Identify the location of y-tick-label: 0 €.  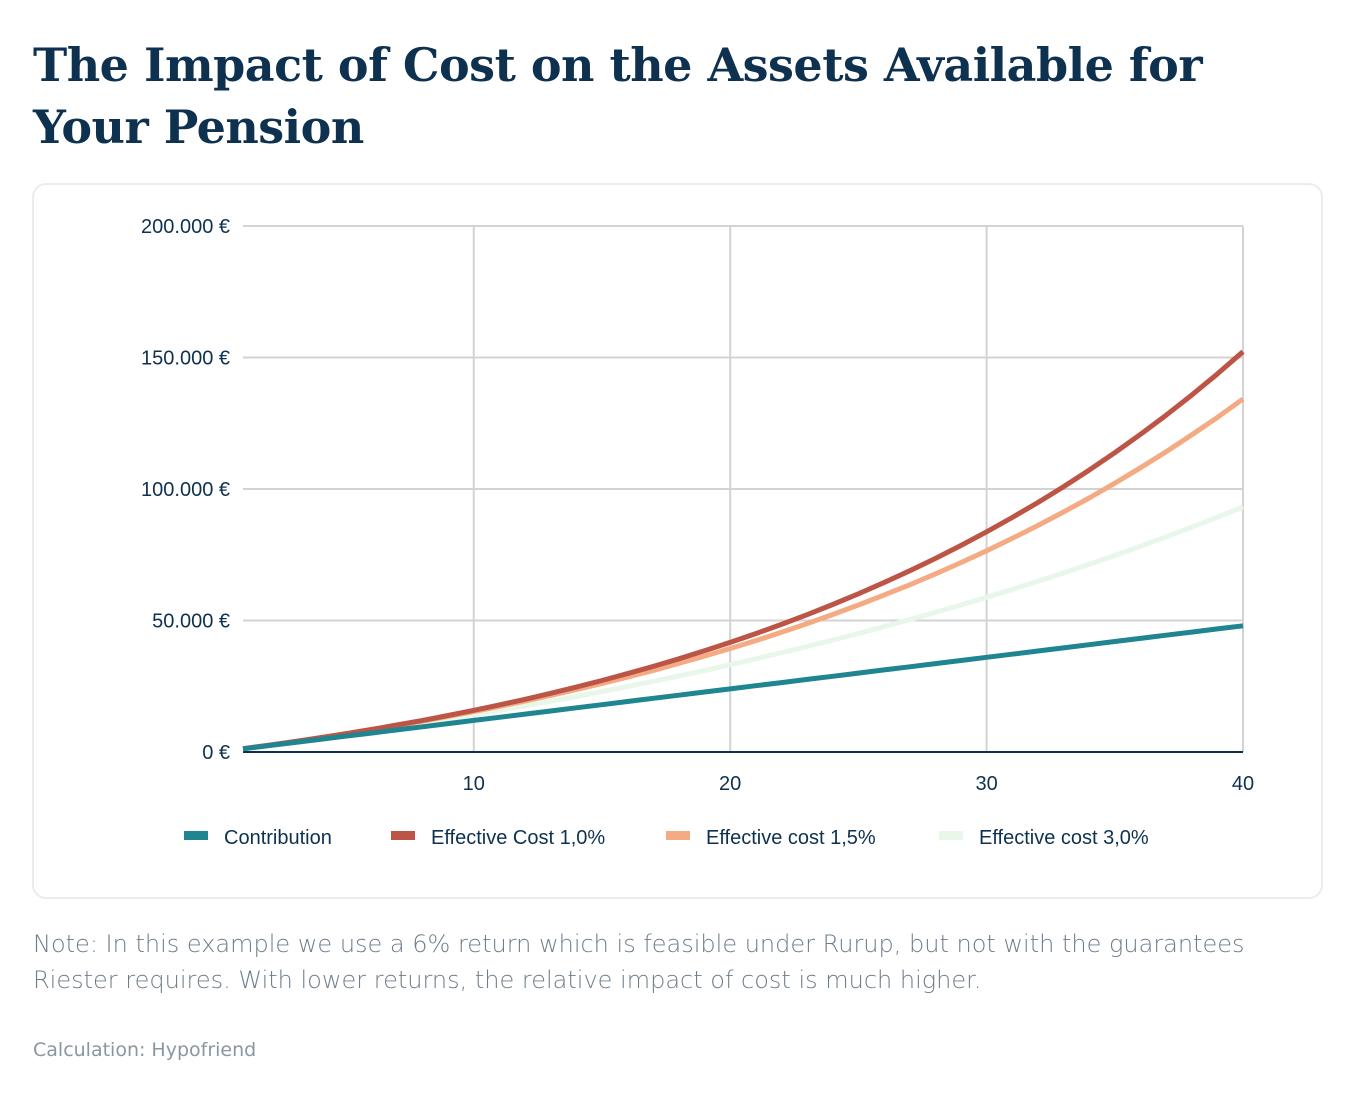
(216, 753).